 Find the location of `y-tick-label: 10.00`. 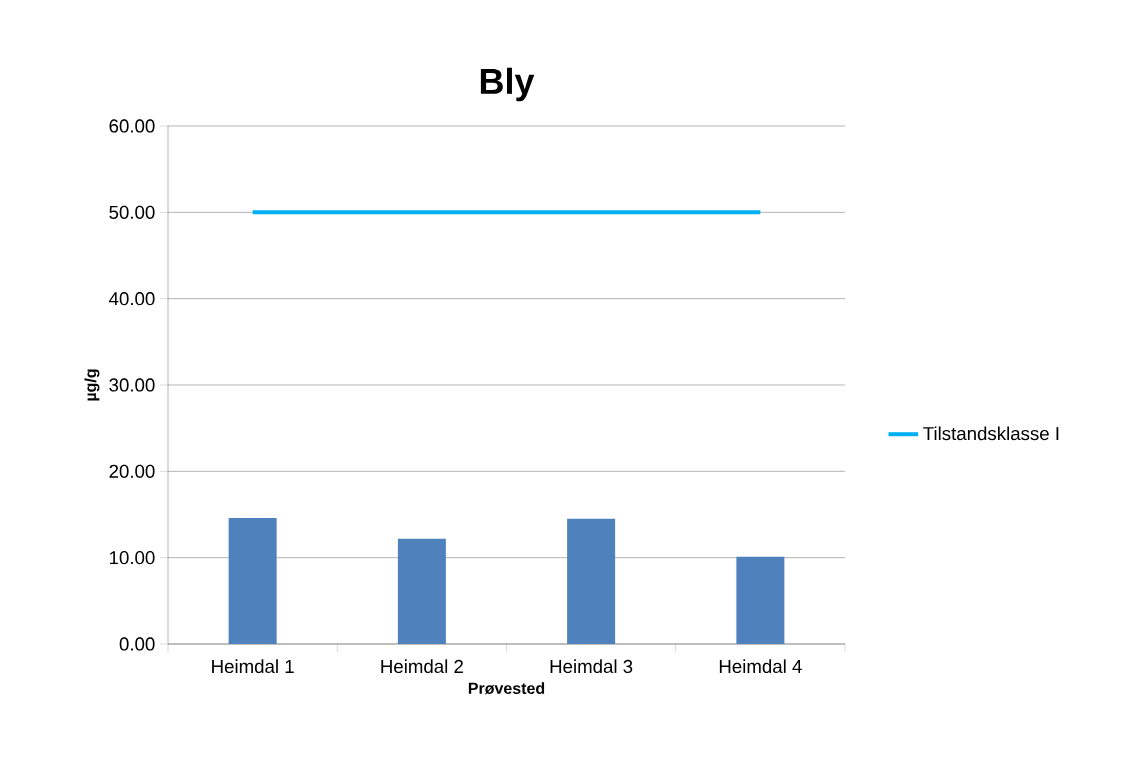

y-tick-label: 10.00 is located at coordinates (132, 558).